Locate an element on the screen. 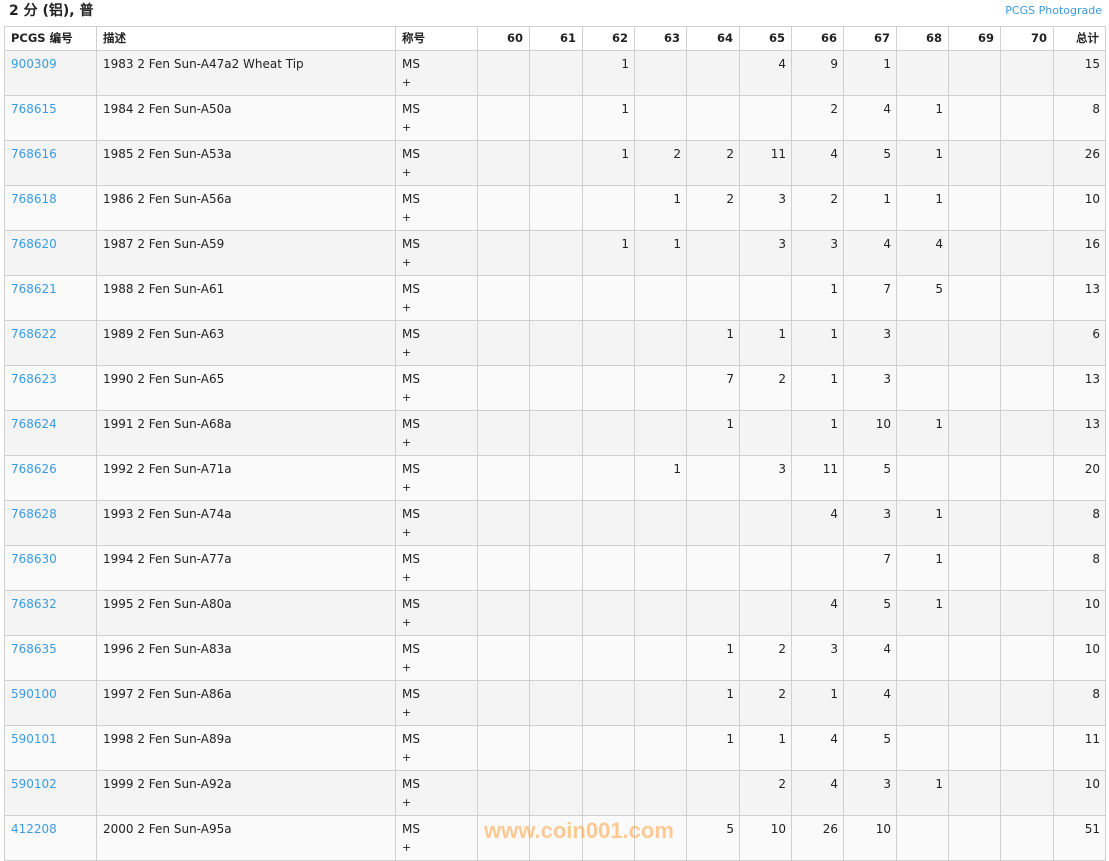 The image size is (1109, 861). pcgs-id-link: 768616 is located at coordinates (34, 154).